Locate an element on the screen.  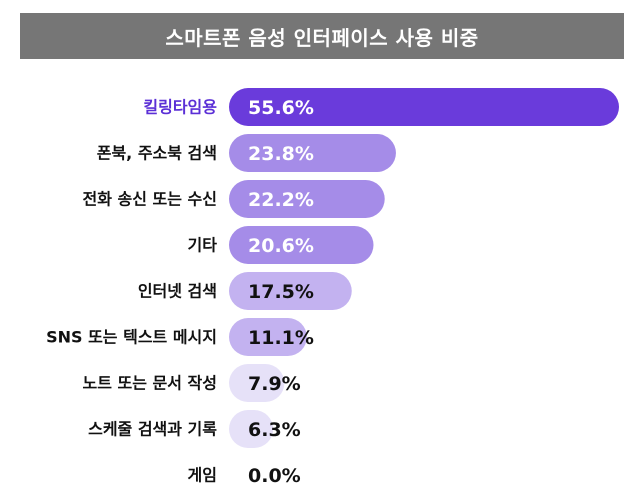
category-label: SNS 또는 텍스트 메시지 is located at coordinates (131, 337).